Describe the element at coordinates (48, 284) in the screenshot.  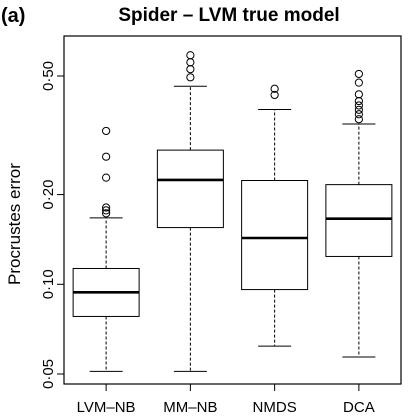
I see `y-tick-label: 0·10` at that location.